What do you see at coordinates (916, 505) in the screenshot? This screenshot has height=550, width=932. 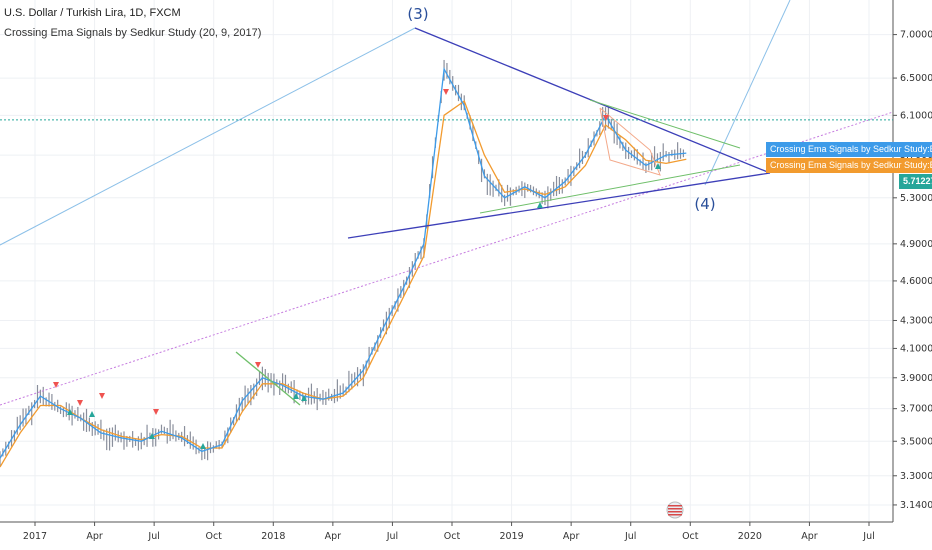 I see `price-tick-label: 3.14000` at bounding box center [916, 505].